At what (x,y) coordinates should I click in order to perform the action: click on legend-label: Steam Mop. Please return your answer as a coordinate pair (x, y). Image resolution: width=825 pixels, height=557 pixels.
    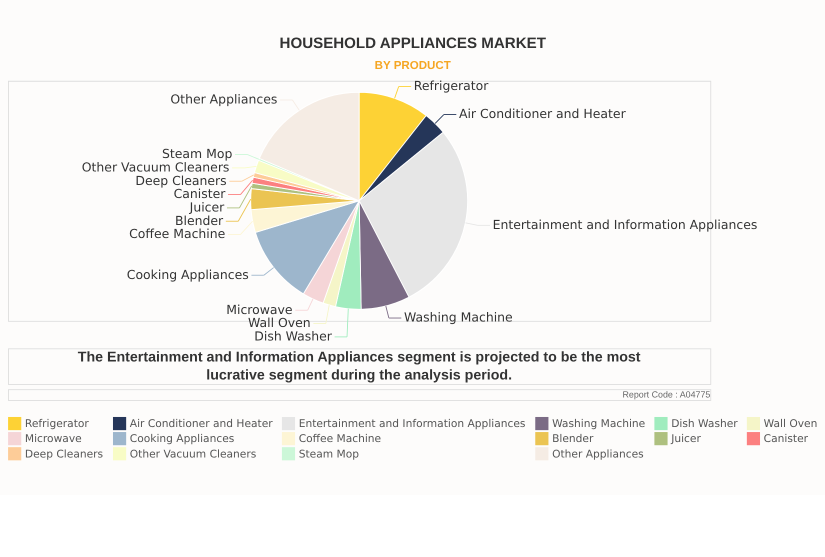
    Looking at the image, I should click on (329, 453).